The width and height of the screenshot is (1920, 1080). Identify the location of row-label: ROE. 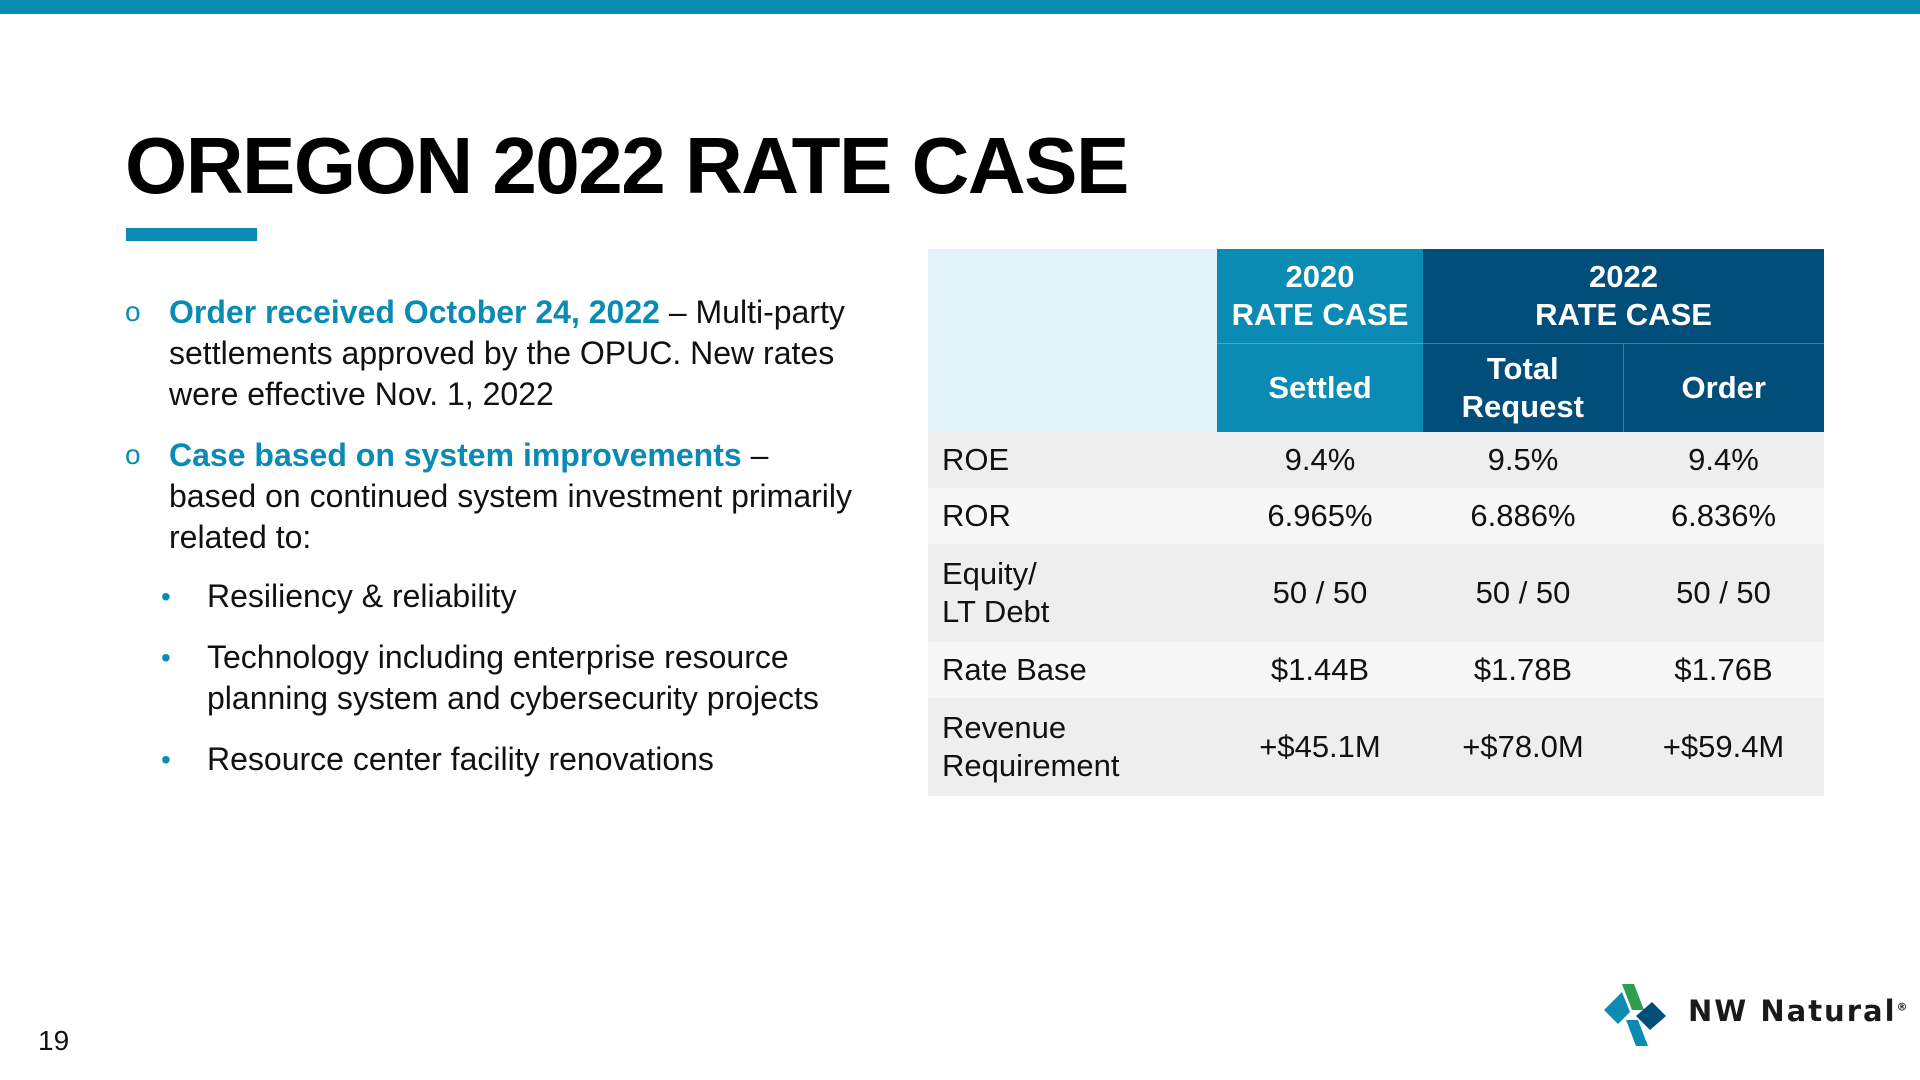
(976, 459).